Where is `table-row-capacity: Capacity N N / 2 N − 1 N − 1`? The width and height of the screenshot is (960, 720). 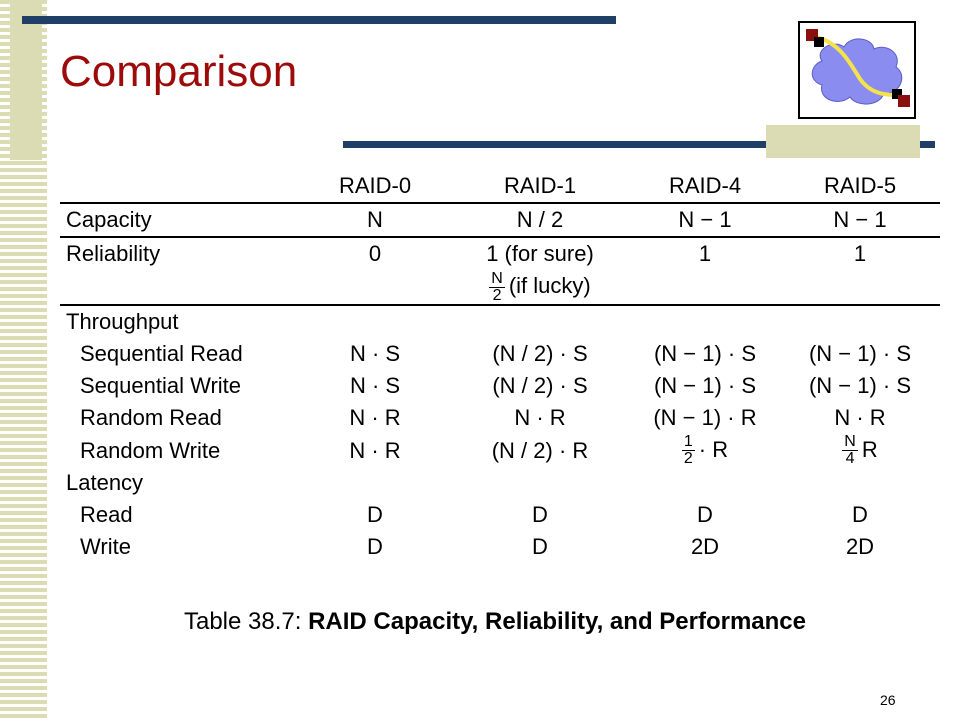 table-row-capacity: Capacity N N / 2 N − 1 N − 1 is located at coordinates (500, 219).